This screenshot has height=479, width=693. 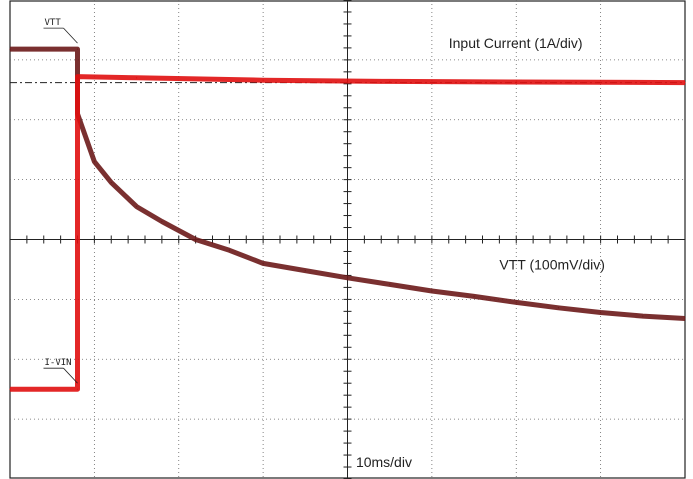 What do you see at coordinates (58, 363) in the screenshot?
I see `channel-marker-label: I-VIN` at bounding box center [58, 363].